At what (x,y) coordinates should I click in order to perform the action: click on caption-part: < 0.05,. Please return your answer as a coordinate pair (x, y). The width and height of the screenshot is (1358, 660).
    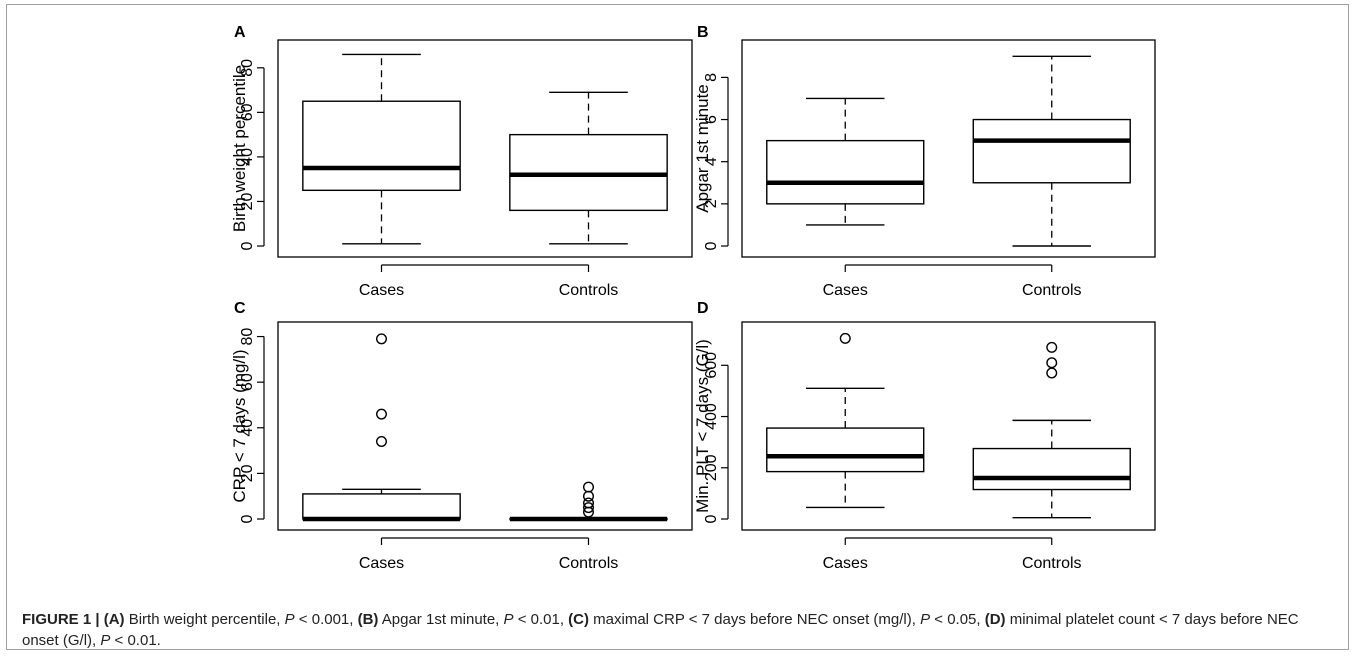
    Looking at the image, I should click on (957, 619).